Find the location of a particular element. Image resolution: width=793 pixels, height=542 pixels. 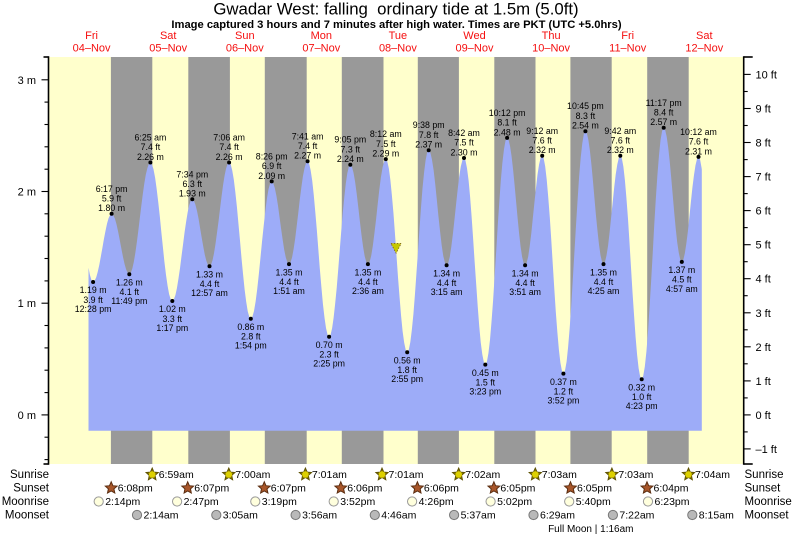

svg-text: 7:02am is located at coordinates (482, 475).